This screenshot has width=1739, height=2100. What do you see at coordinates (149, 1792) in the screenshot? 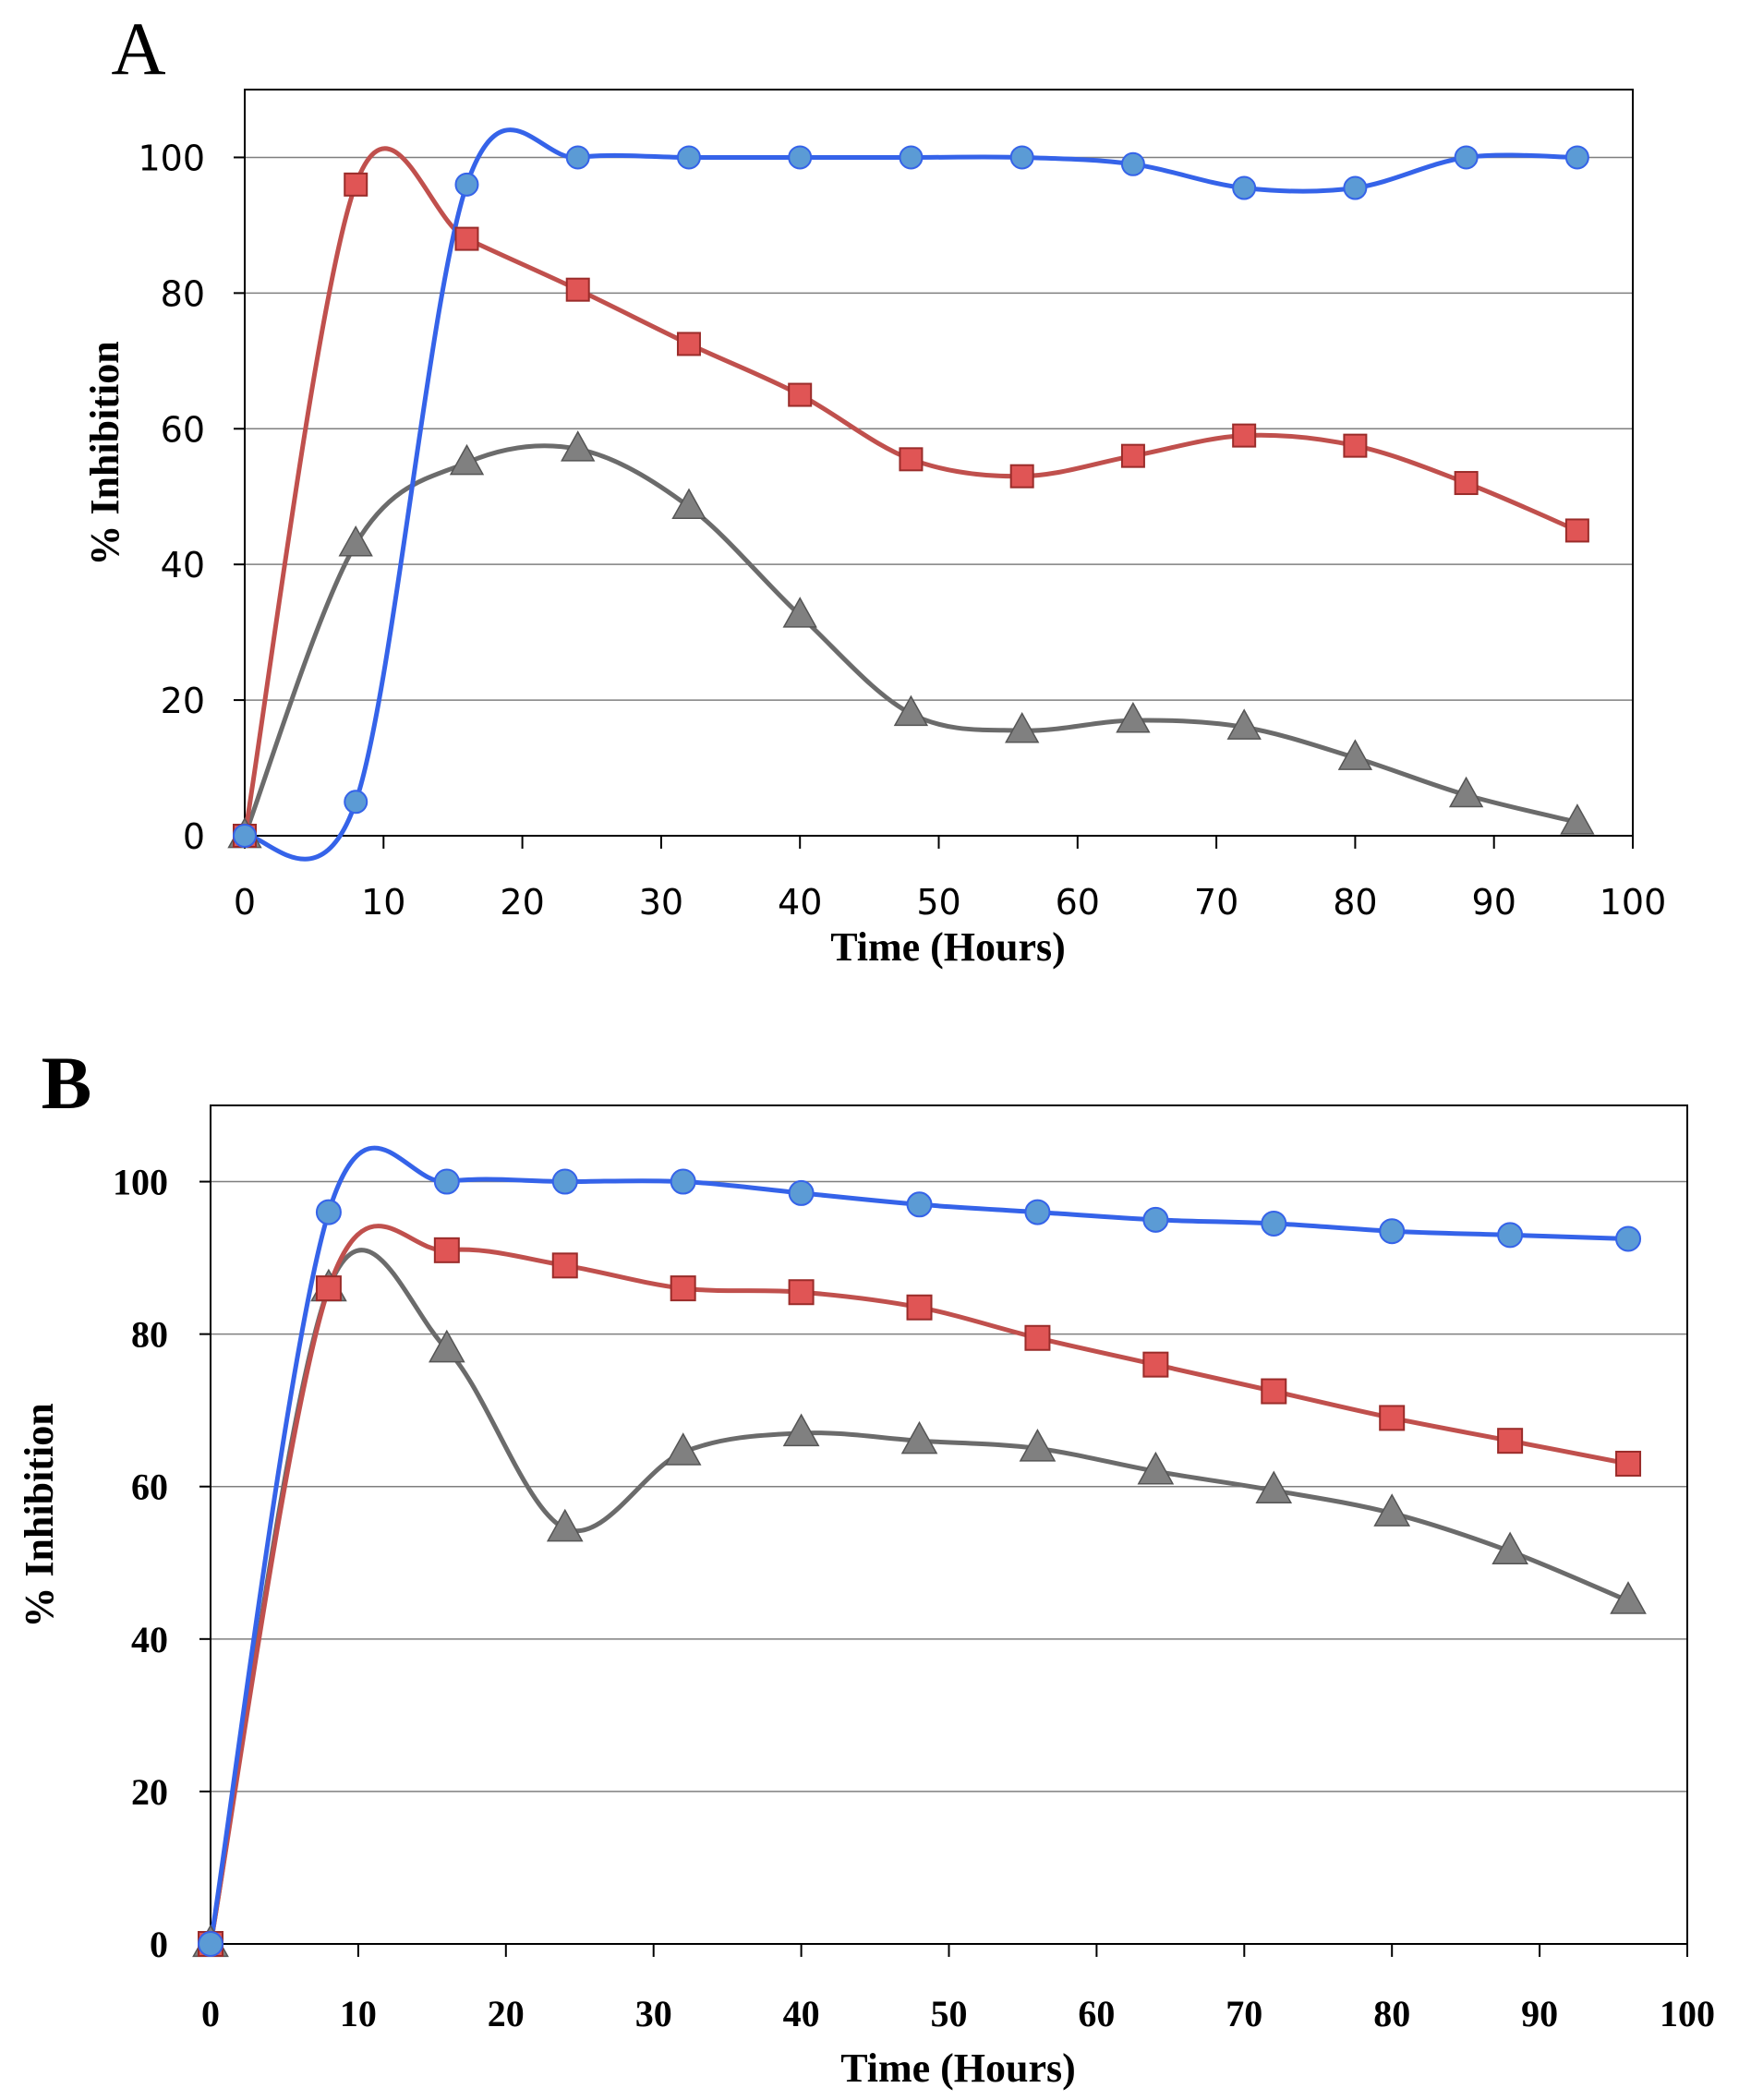
I see `y-tick-label: 20` at bounding box center [149, 1792].